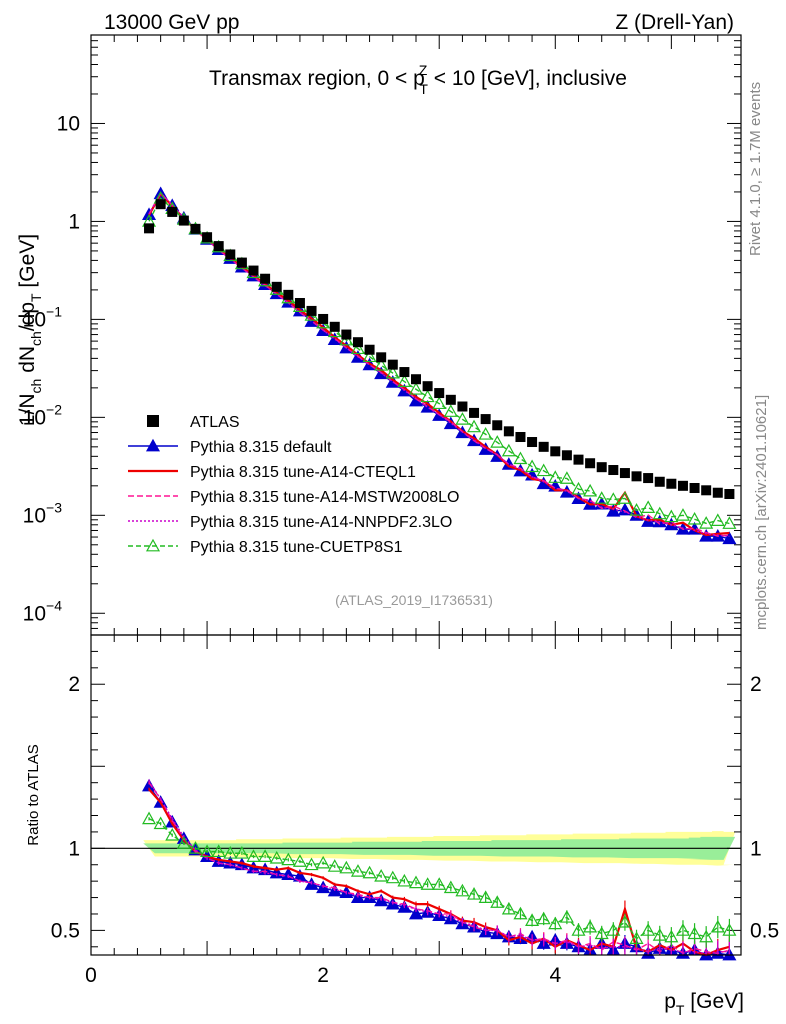 The height and width of the screenshot is (1024, 786). I want to click on ratio-y-tick-label-right: 0.5, so click(764, 930).